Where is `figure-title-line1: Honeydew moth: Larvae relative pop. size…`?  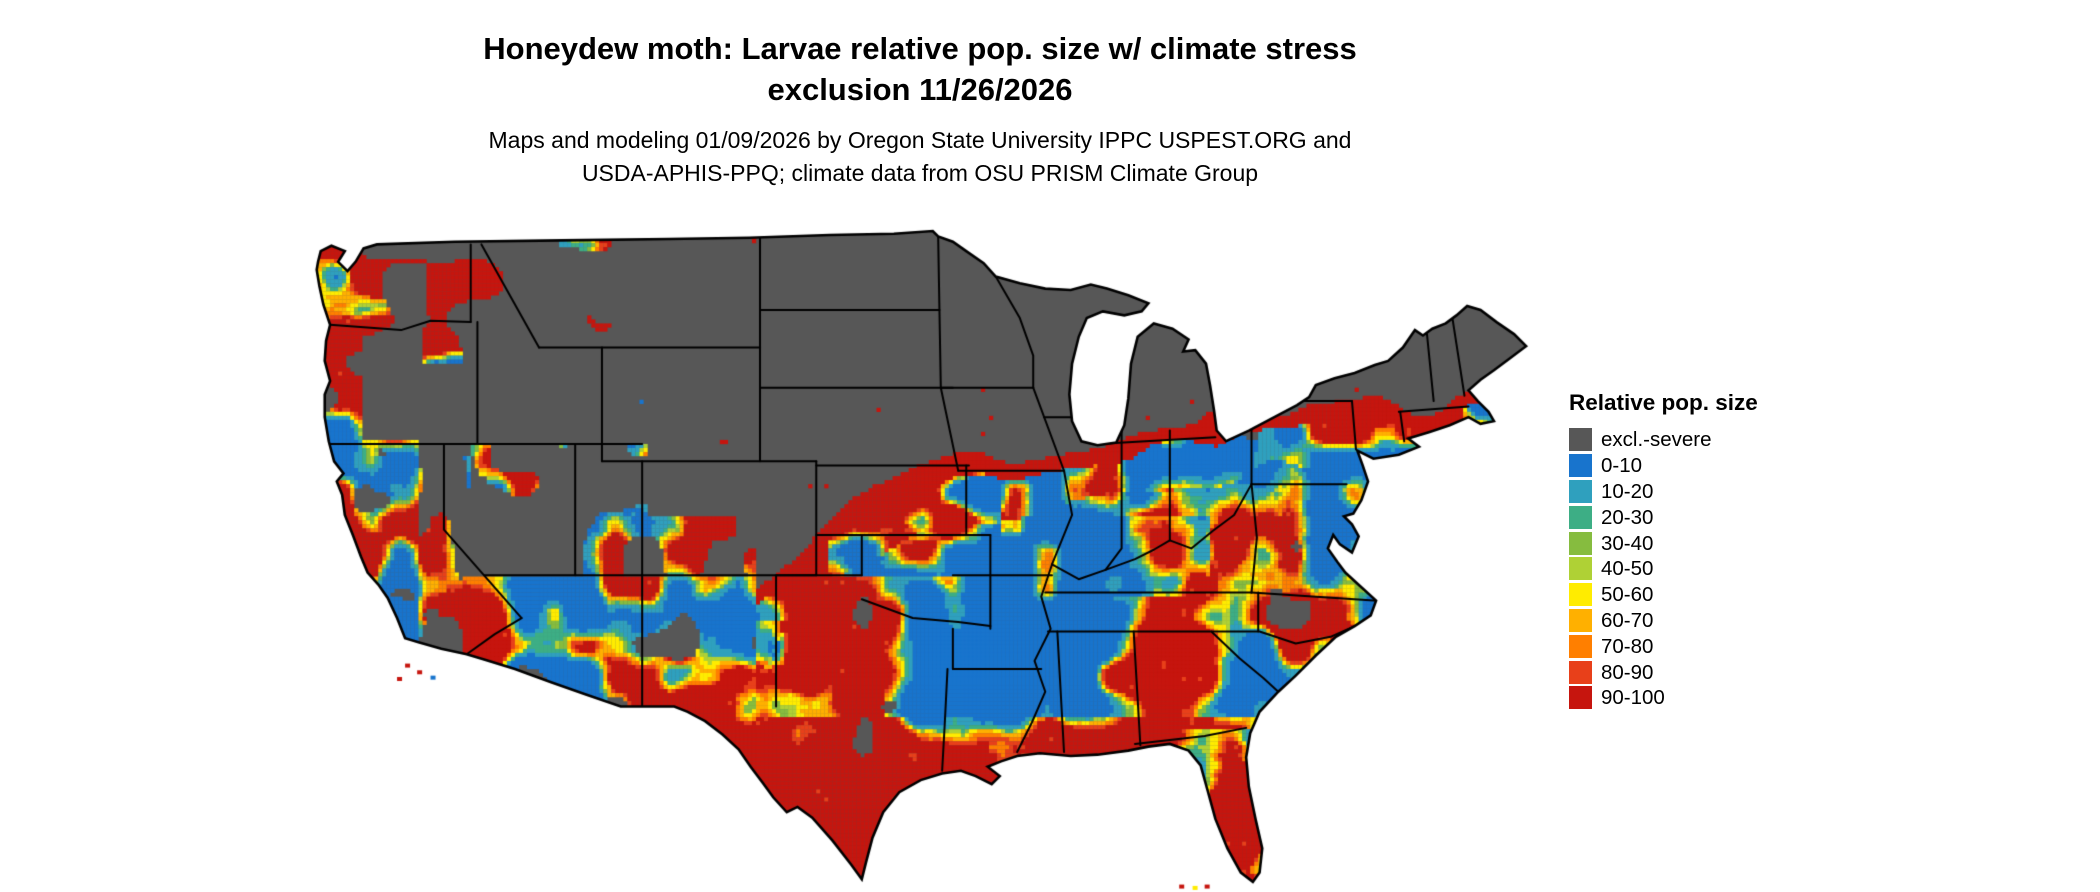
figure-title-line1: Honeydew moth: Larvae relative pop. size… is located at coordinates (920, 48).